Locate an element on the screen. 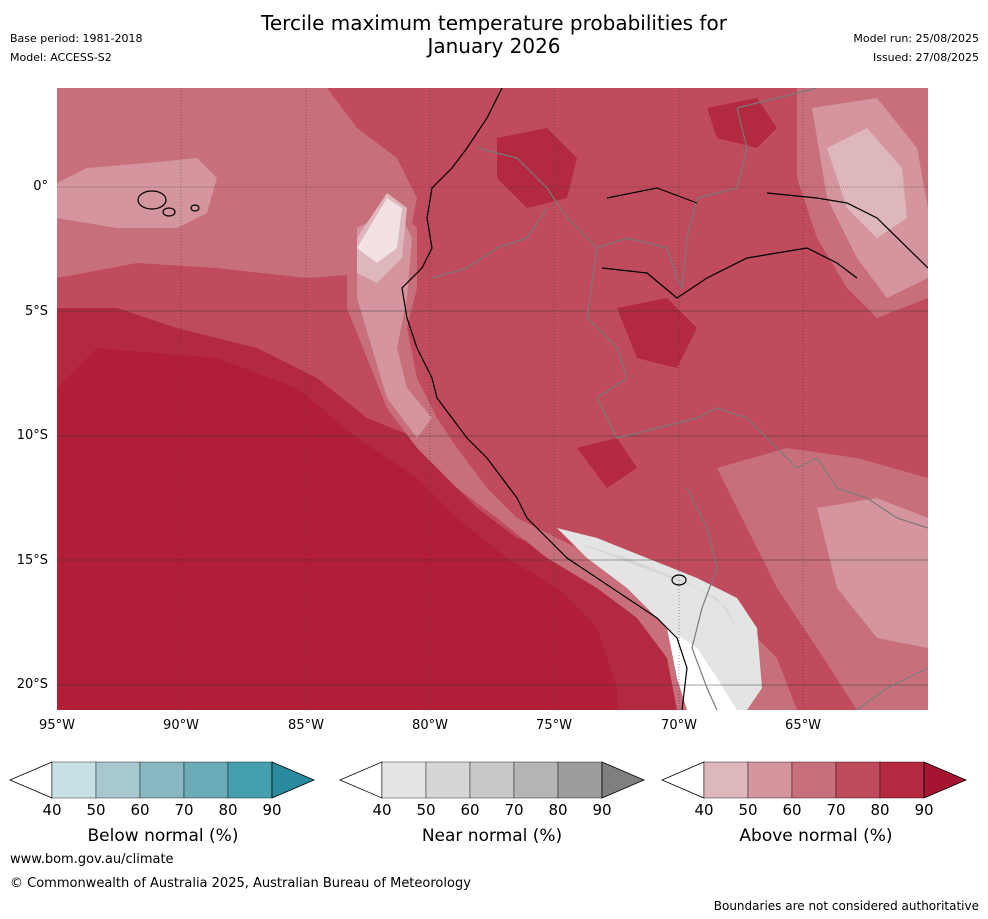 This screenshot has height=919, width=988. lon-label-70w: 70°W is located at coordinates (679, 725).